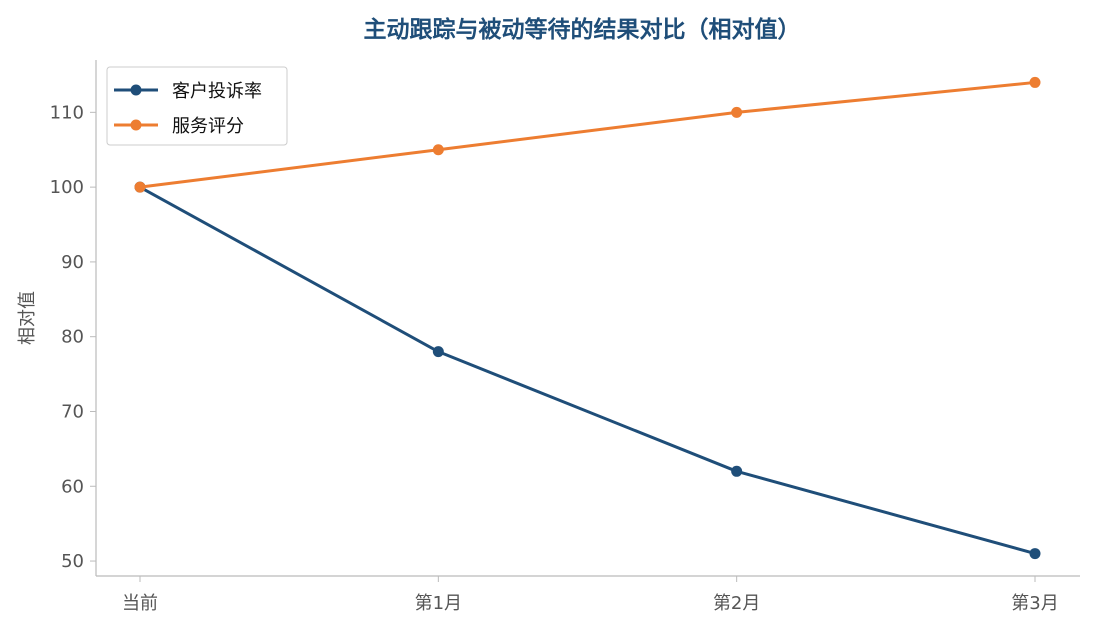  I want to click on y-tick-label: 70, so click(72, 411).